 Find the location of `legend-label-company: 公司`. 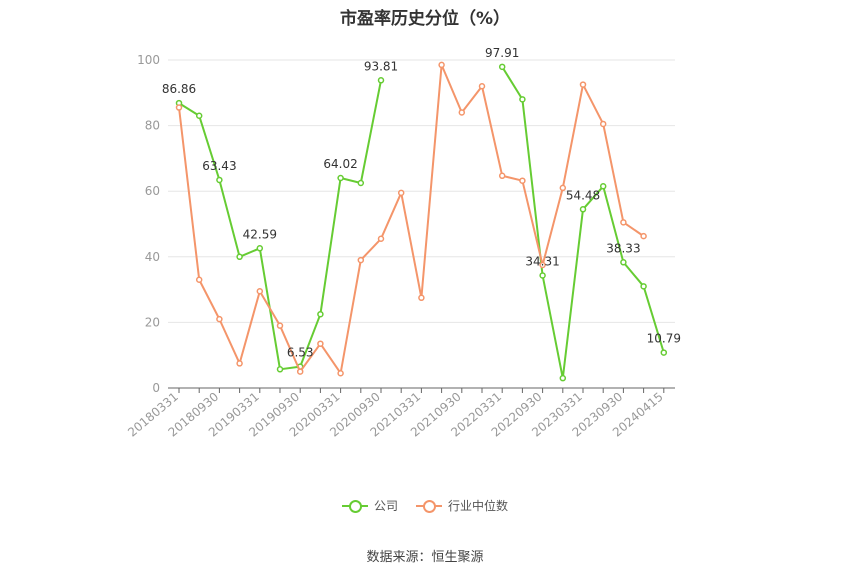

legend-label-company: 公司 is located at coordinates (385, 506).